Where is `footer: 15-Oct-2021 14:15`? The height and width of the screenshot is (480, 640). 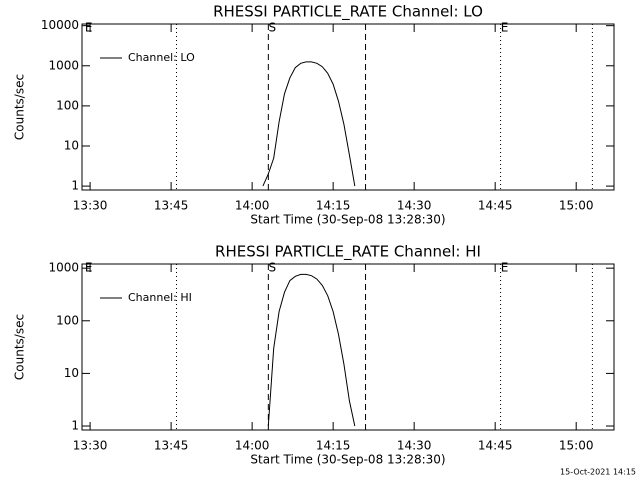 footer: 15-Oct-2021 14:15 is located at coordinates (598, 472).